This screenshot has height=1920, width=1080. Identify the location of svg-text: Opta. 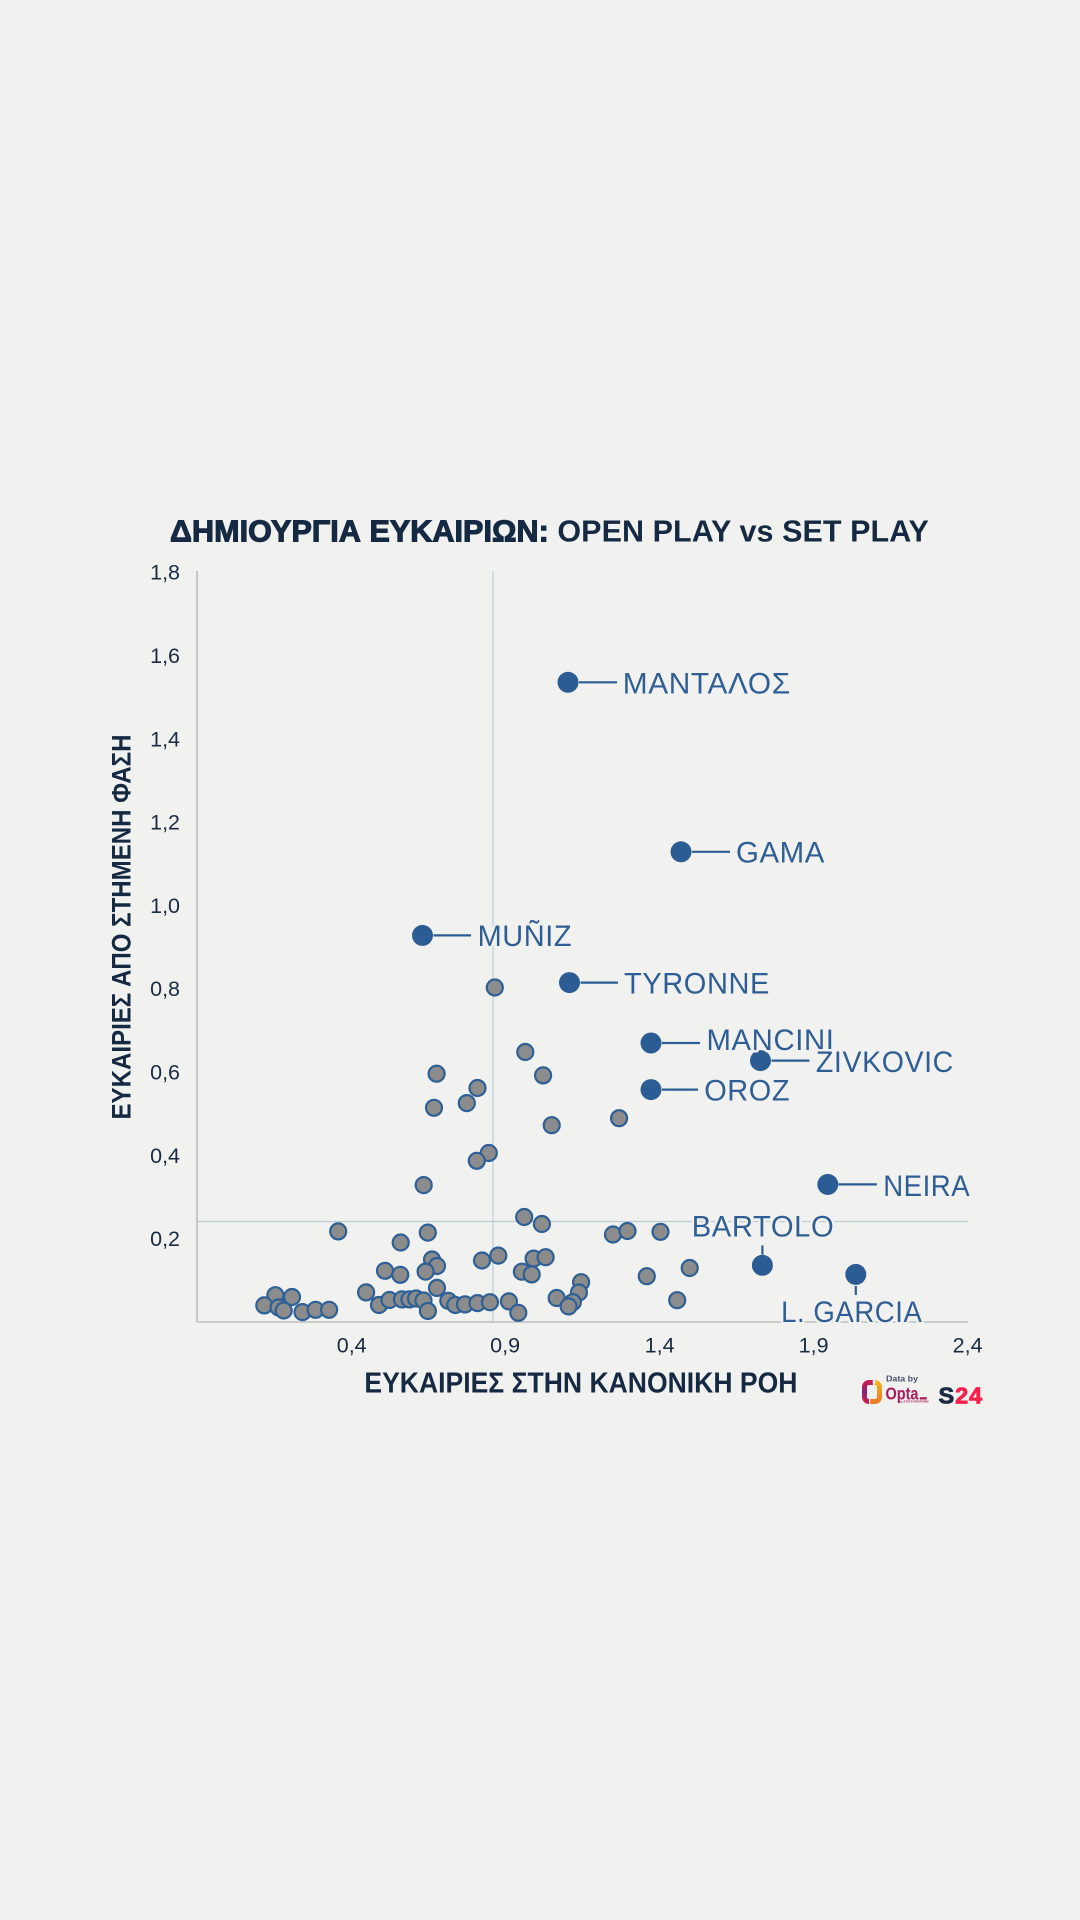
(902, 1393).